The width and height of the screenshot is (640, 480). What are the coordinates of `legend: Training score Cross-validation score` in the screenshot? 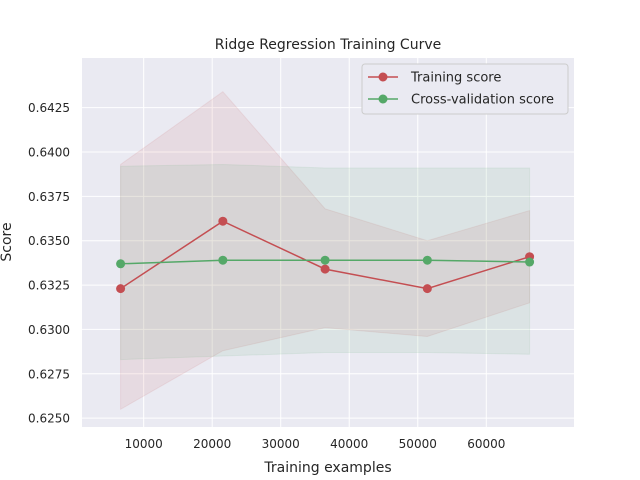 It's located at (465, 89).